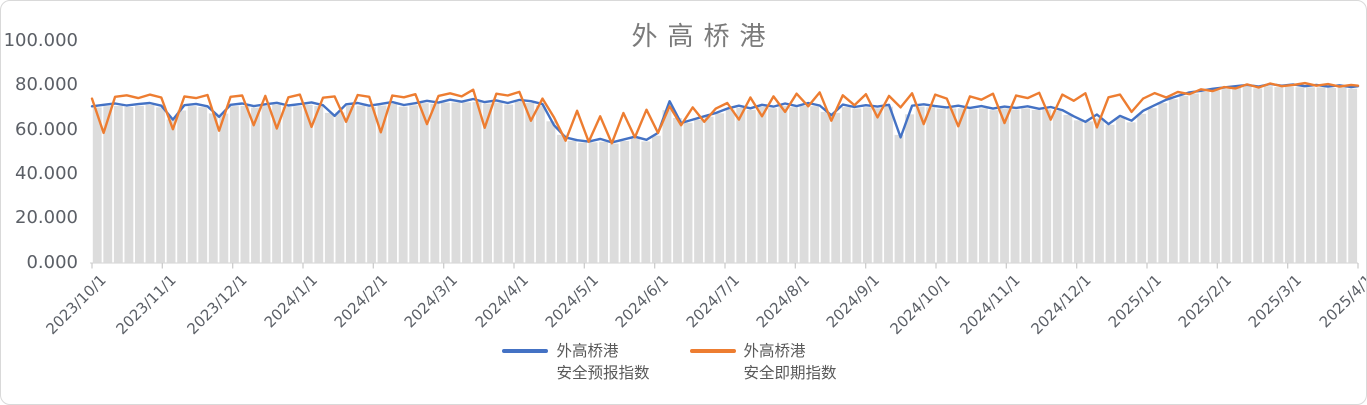  What do you see at coordinates (712, 351) in the screenshot?
I see `spot-line-swatch-icon` at bounding box center [712, 351].